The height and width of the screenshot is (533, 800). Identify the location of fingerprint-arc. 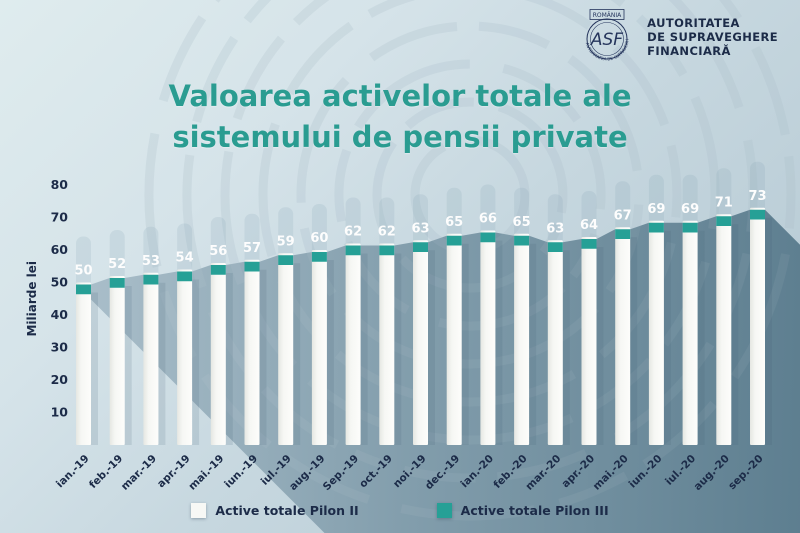
(470, 195).